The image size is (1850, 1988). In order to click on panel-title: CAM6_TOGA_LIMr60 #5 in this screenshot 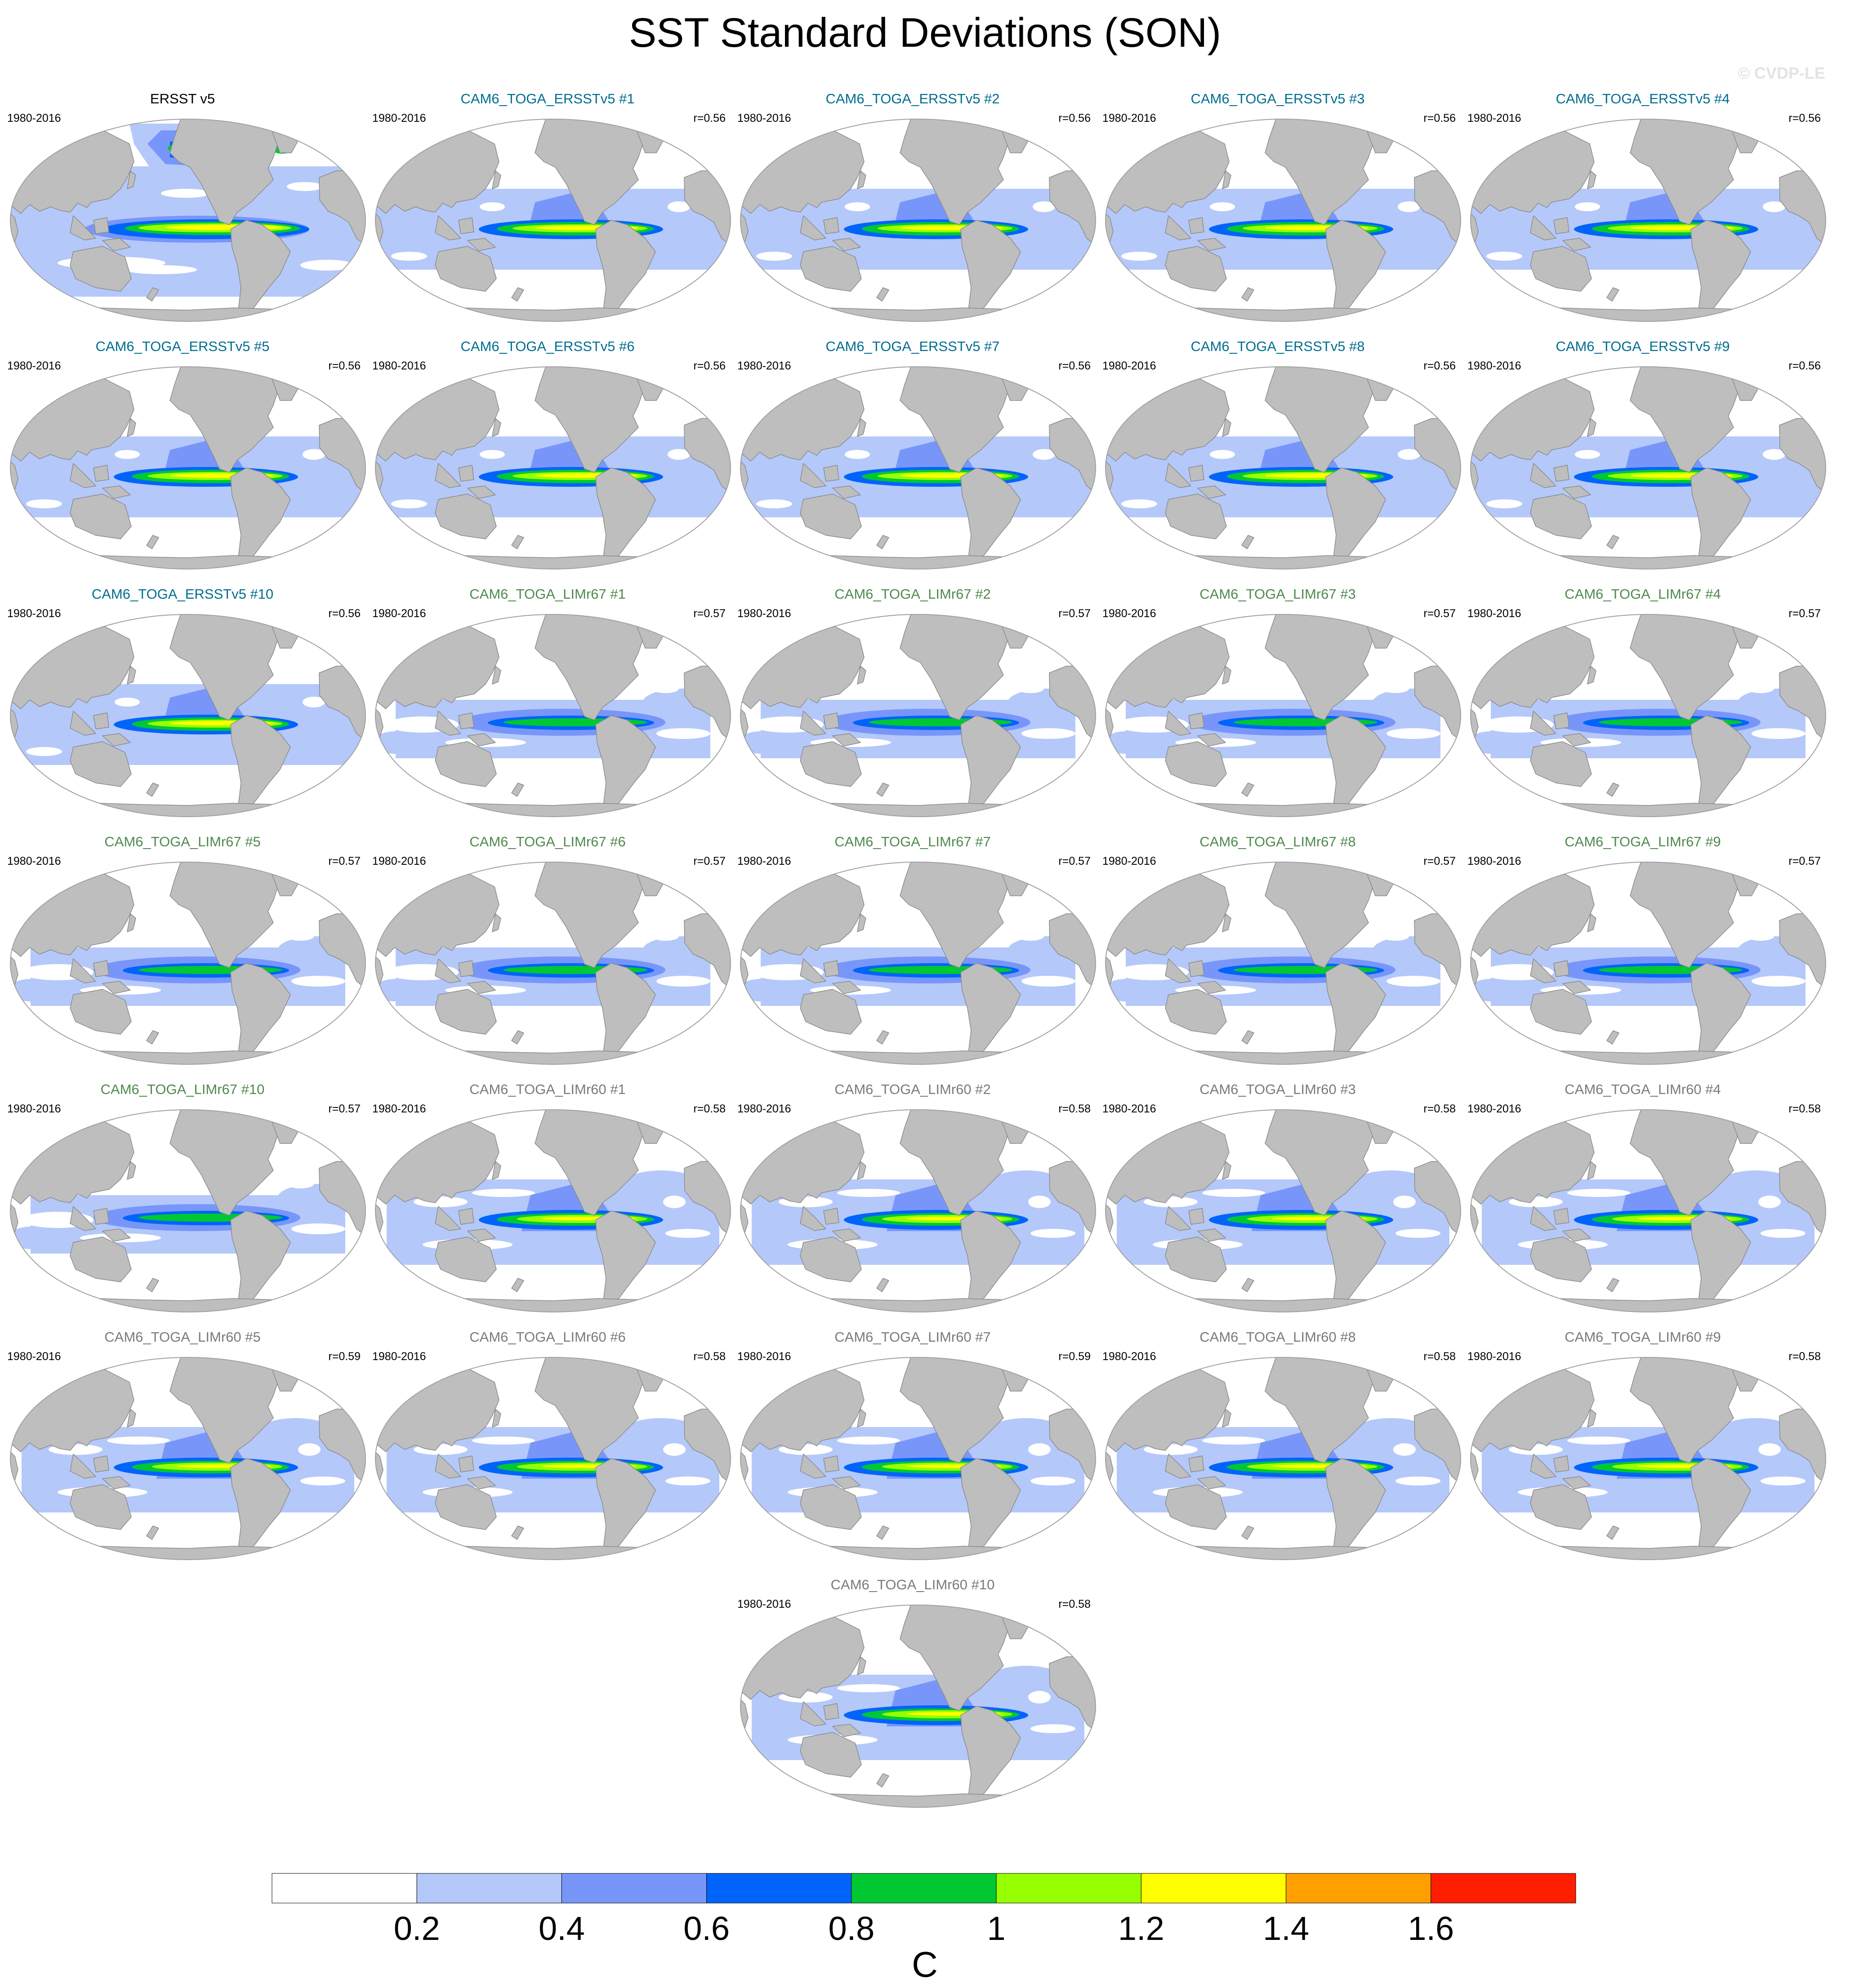, I will do `click(183, 1337)`.